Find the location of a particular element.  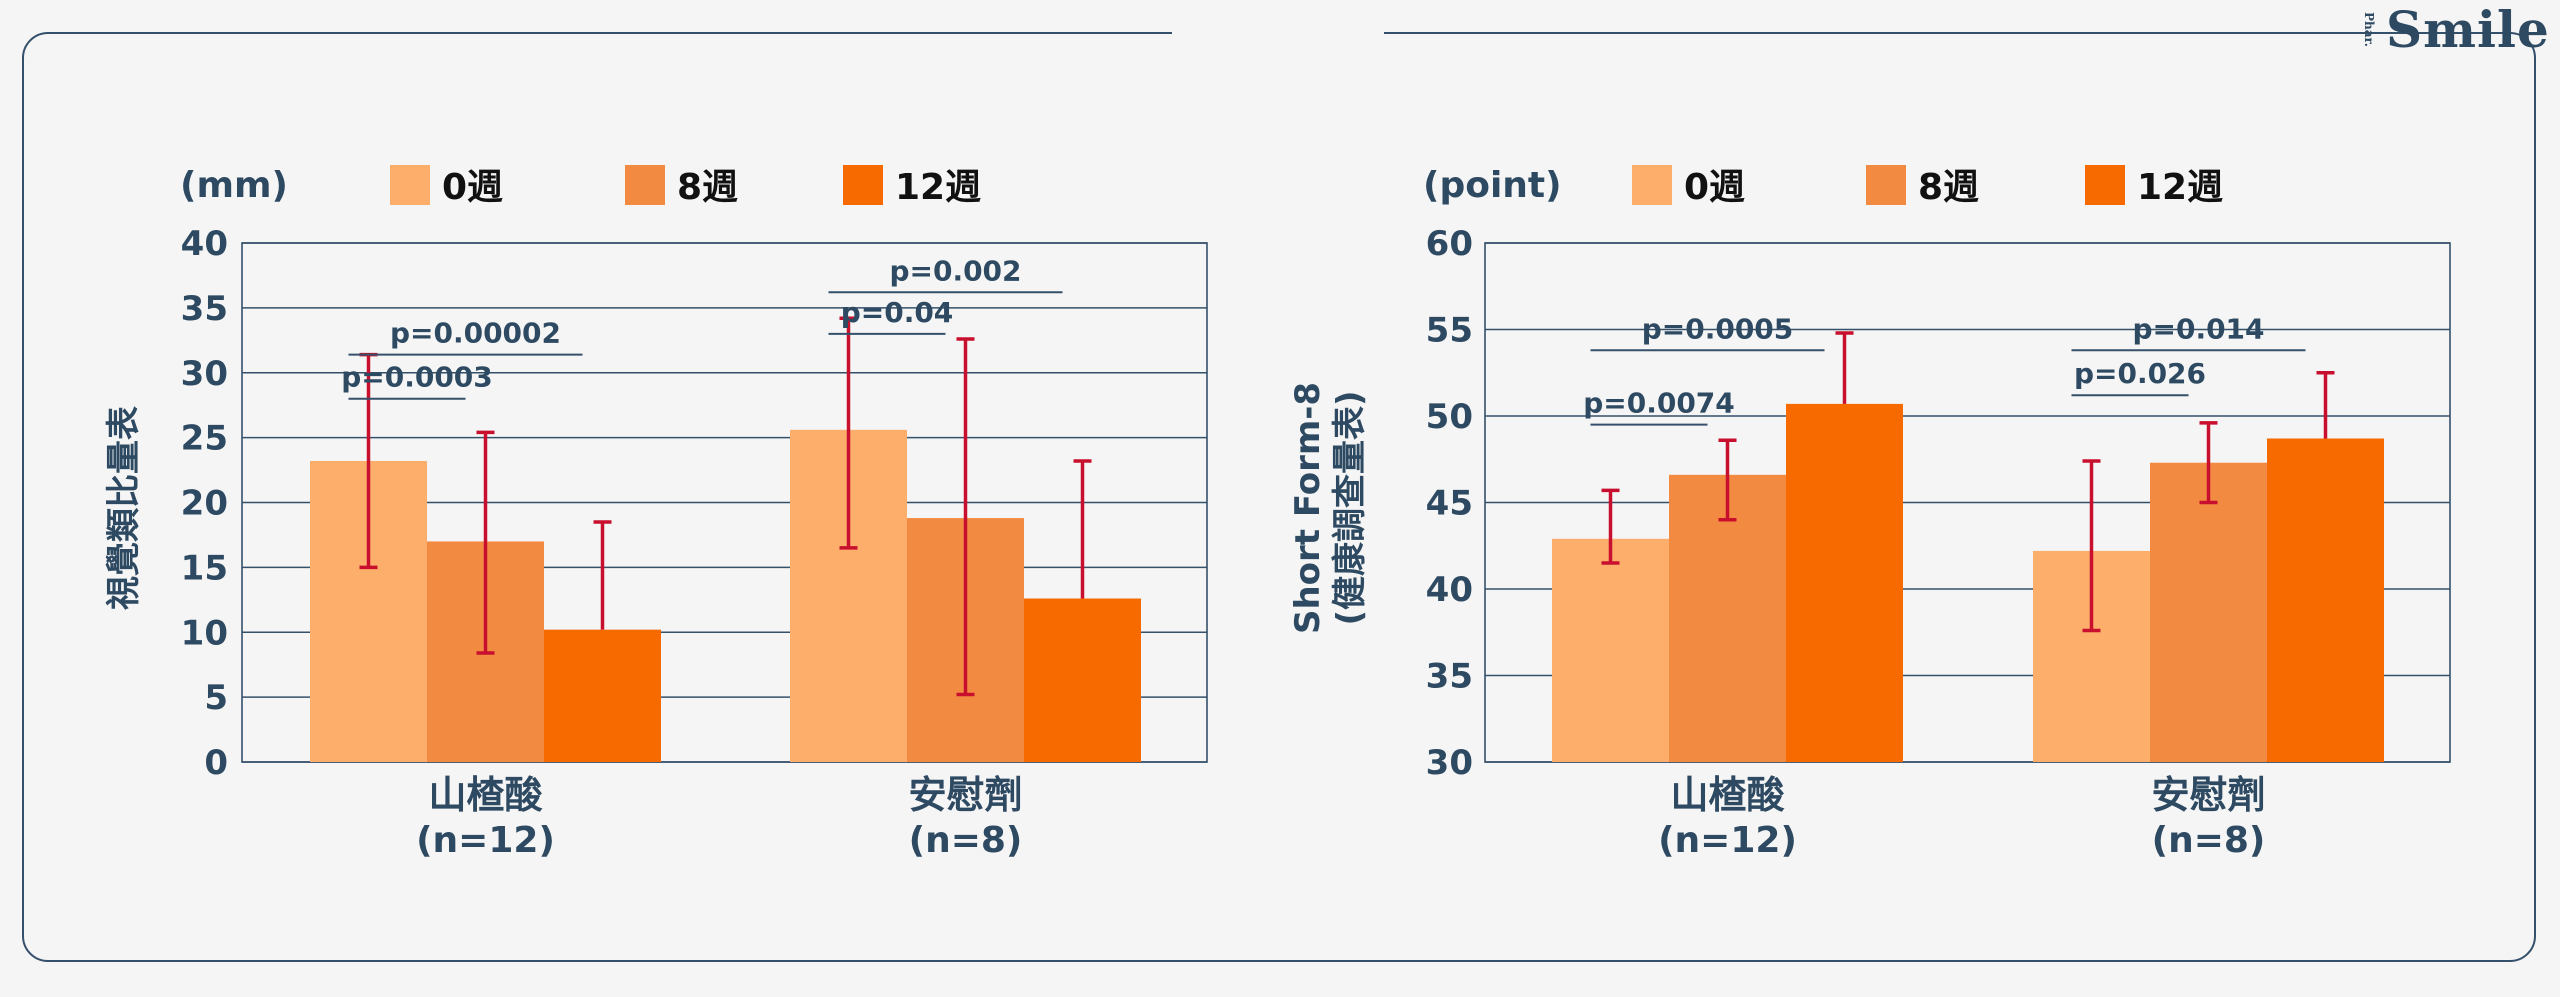

y-axis-label: Short Form-8 is located at coordinates (1308, 508).